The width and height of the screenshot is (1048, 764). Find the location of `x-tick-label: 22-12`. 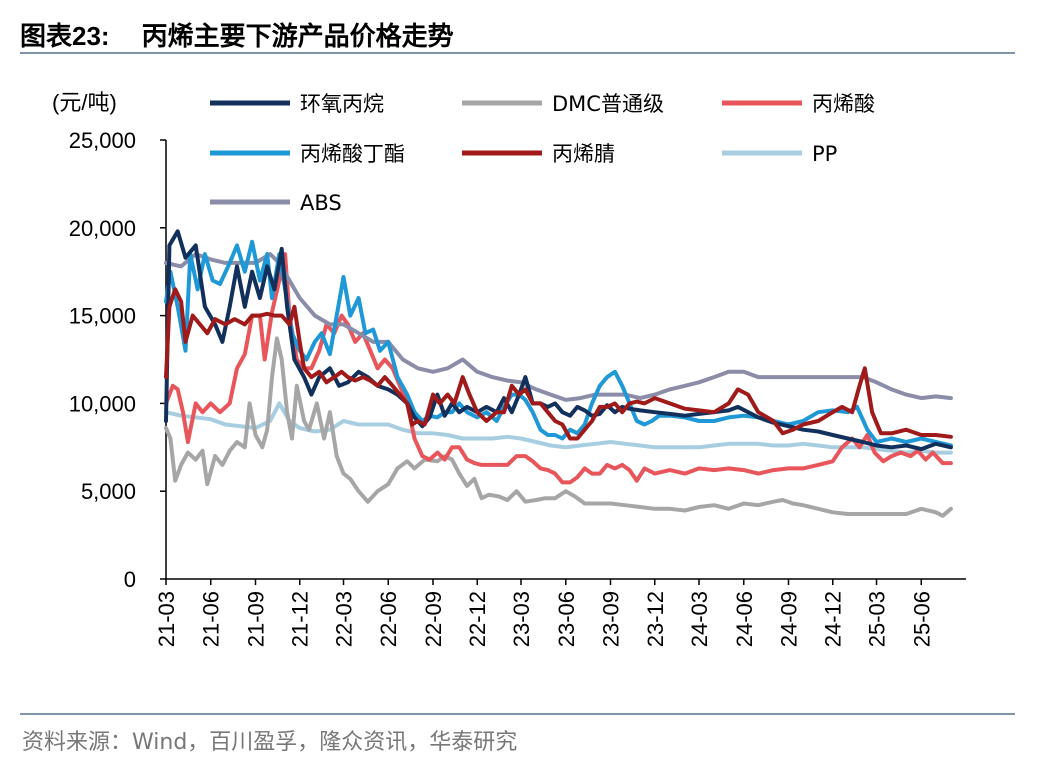

x-tick-label: 22-12 is located at coordinates (477, 619).